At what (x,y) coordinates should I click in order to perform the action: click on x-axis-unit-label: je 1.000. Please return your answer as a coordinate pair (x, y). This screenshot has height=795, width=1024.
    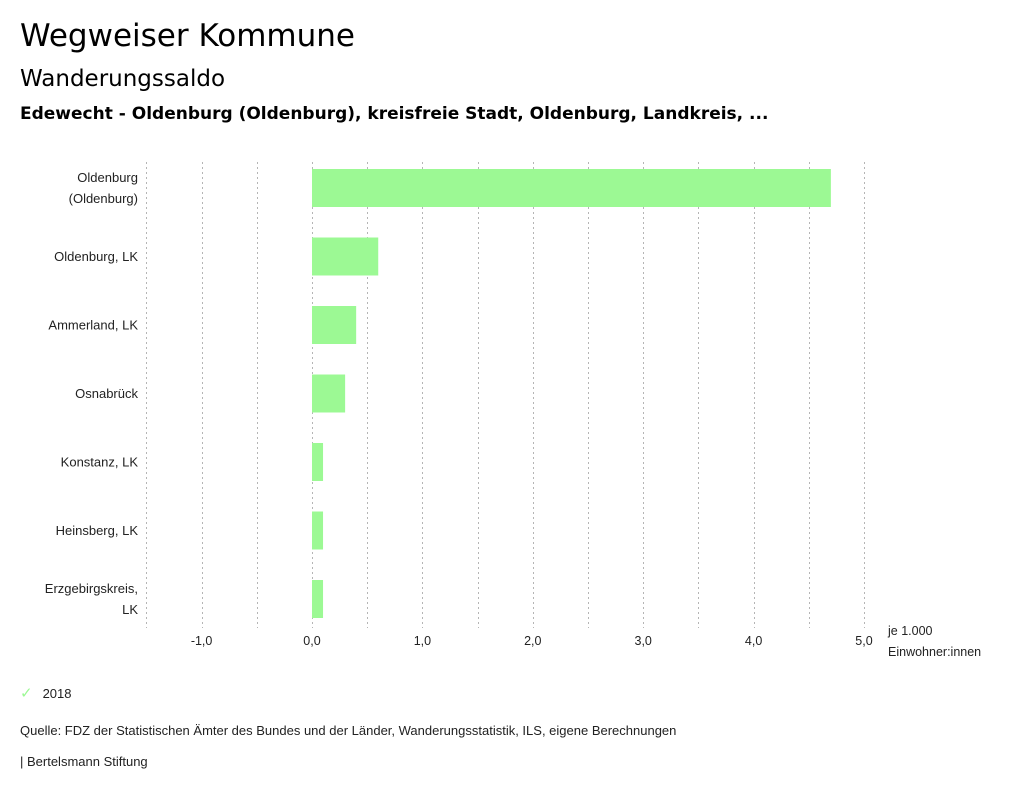
    Looking at the image, I should click on (910, 631).